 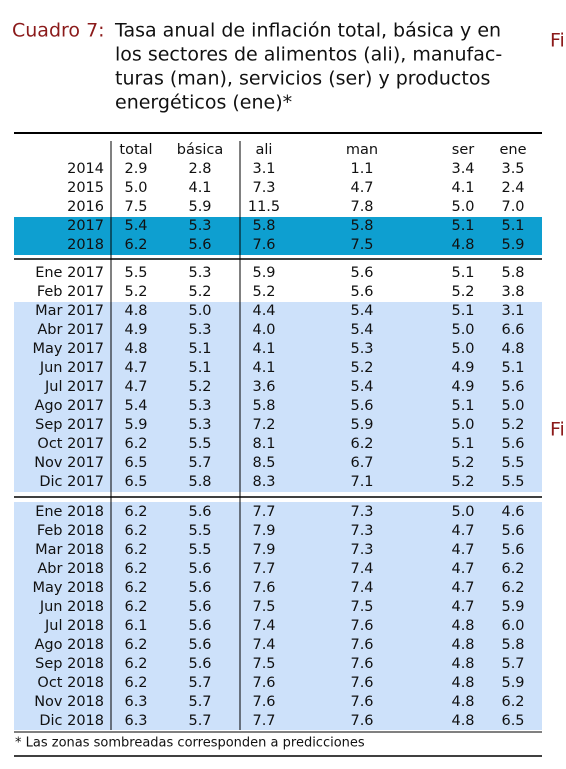 What do you see at coordinates (361, 169) in the screenshot?
I see `cell: 1.1` at bounding box center [361, 169].